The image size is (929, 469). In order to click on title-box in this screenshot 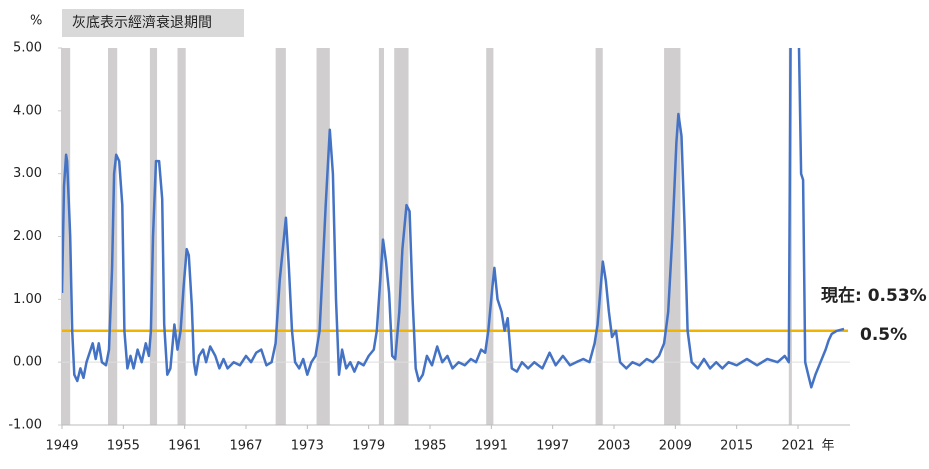, I will do `click(153, 23)`.